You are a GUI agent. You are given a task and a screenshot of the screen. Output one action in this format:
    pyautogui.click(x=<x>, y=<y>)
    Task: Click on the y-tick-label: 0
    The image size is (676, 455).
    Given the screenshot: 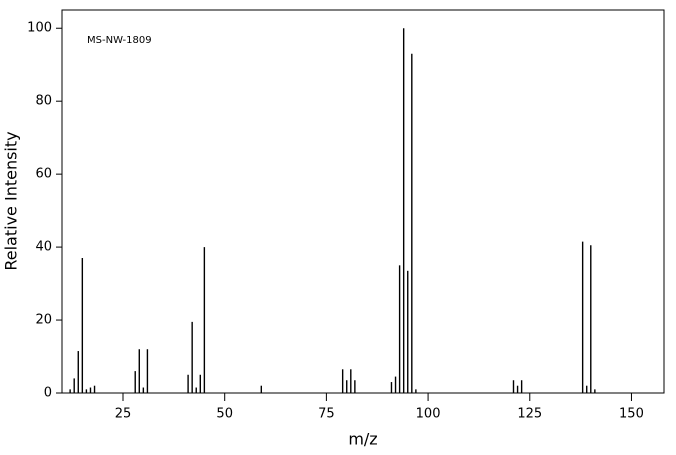 What is the action you would take?
    pyautogui.click(x=48, y=393)
    